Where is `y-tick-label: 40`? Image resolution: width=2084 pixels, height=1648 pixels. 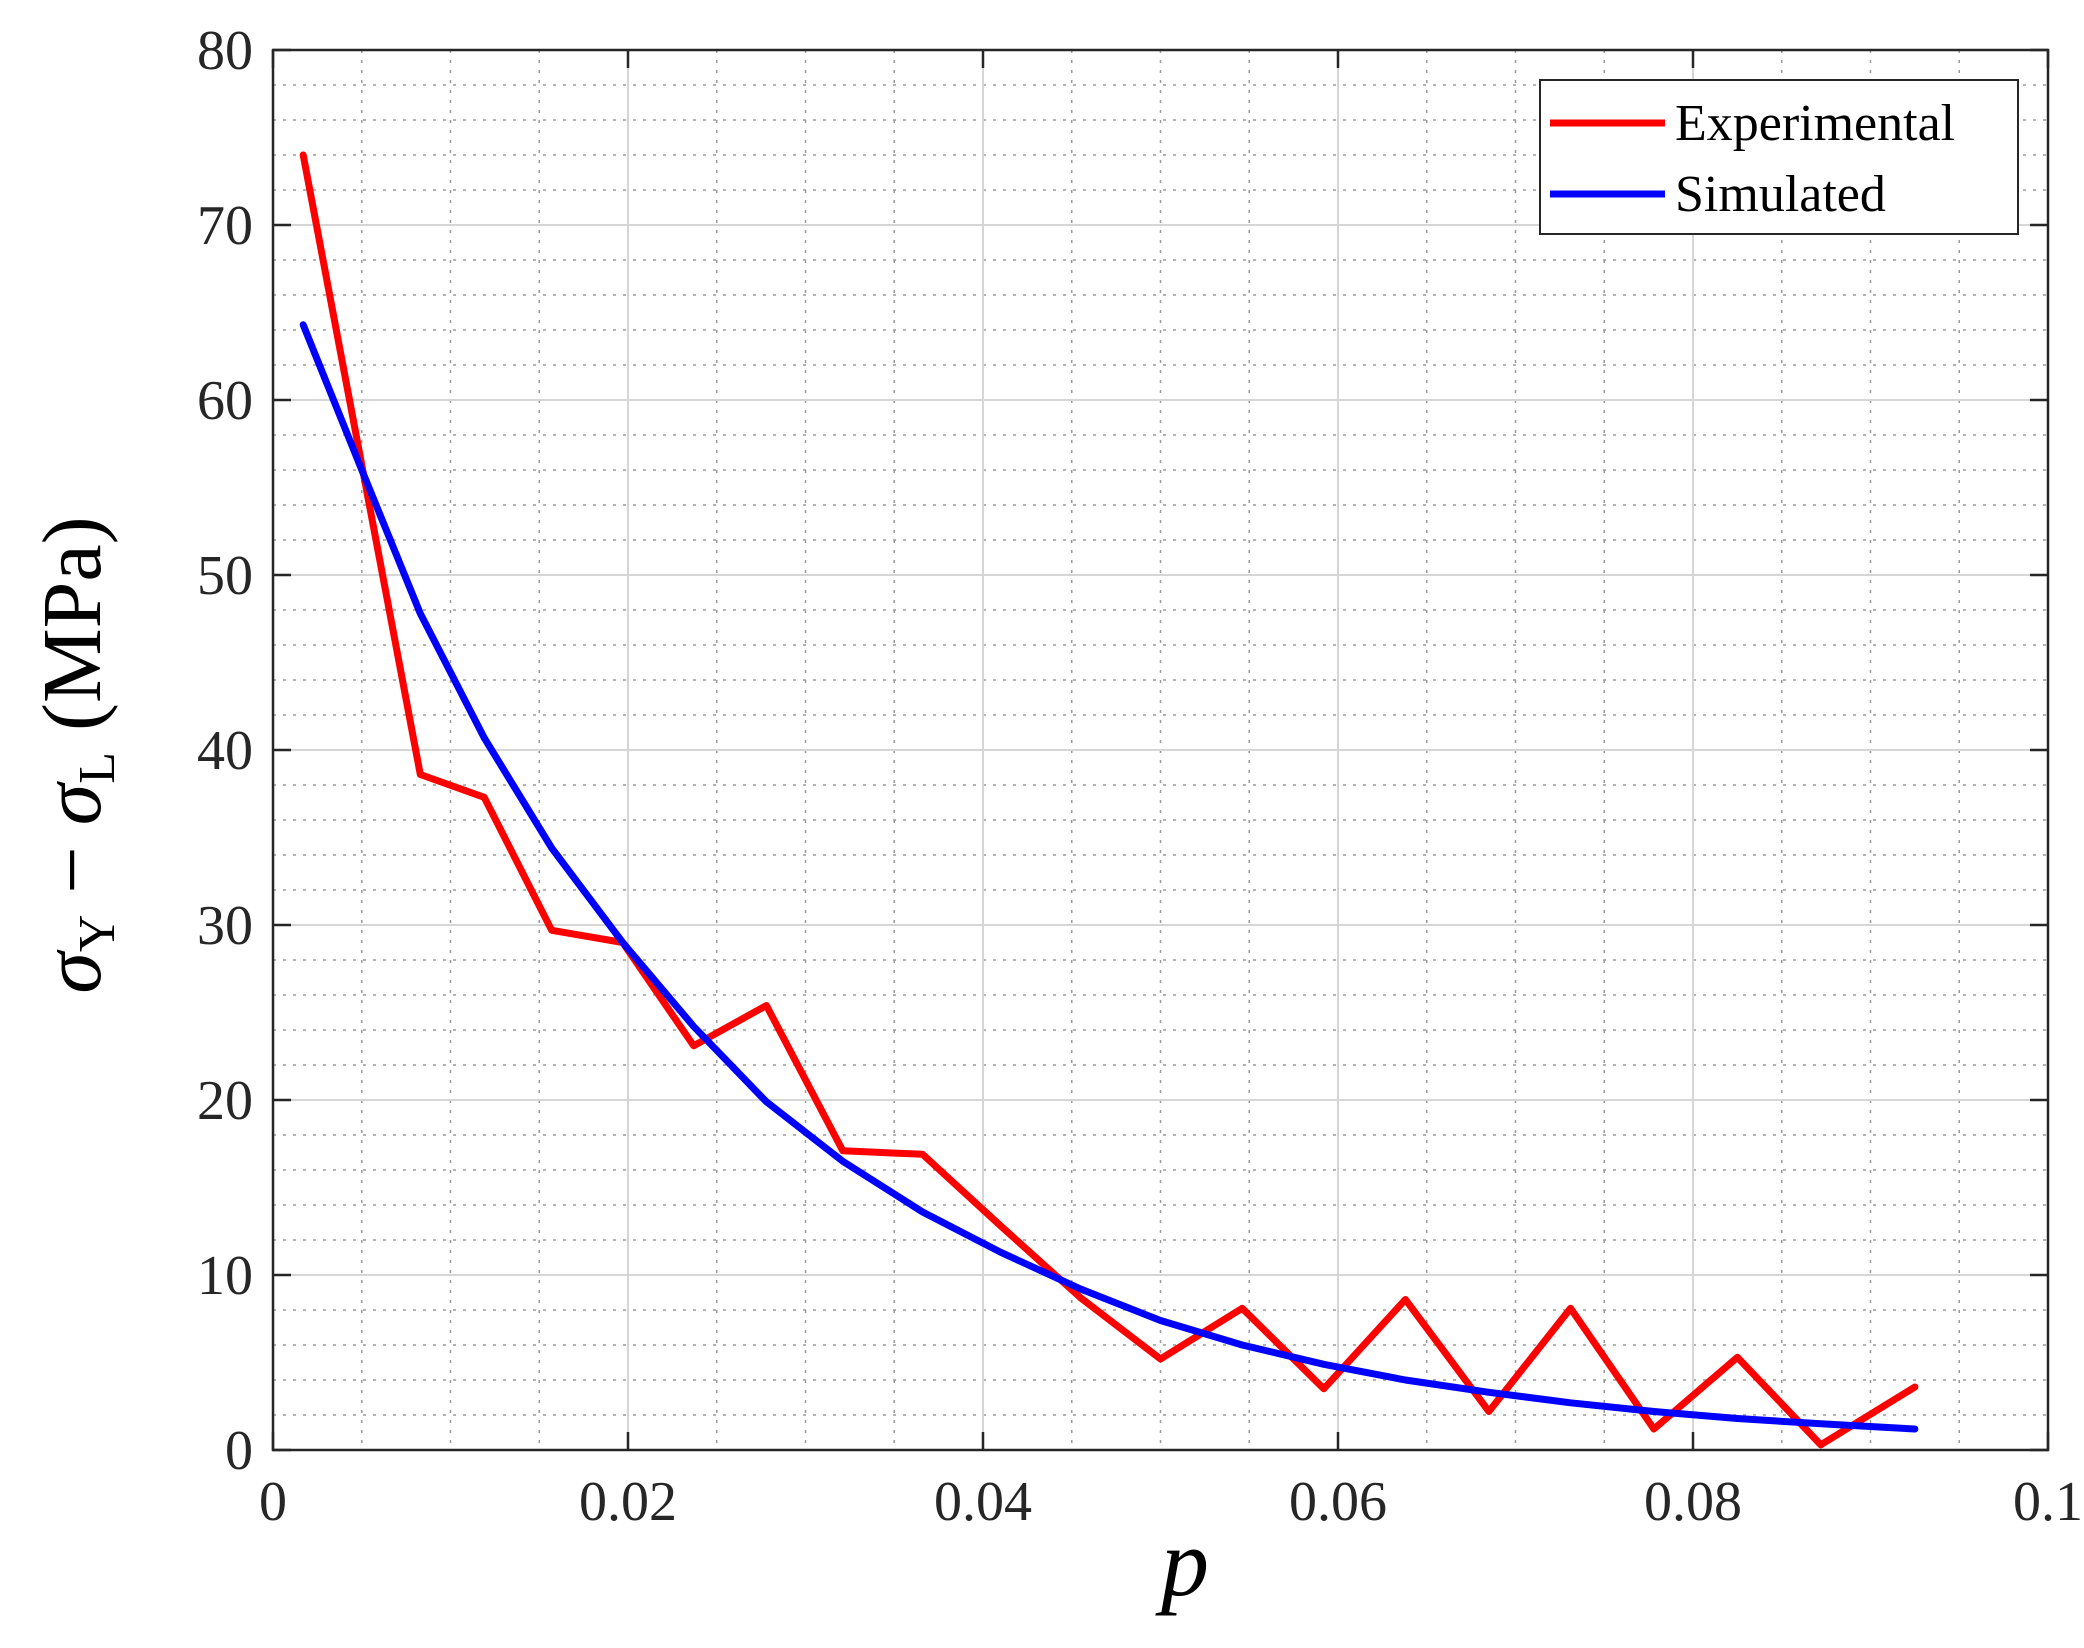 y-tick-label: 40 is located at coordinates (225, 751).